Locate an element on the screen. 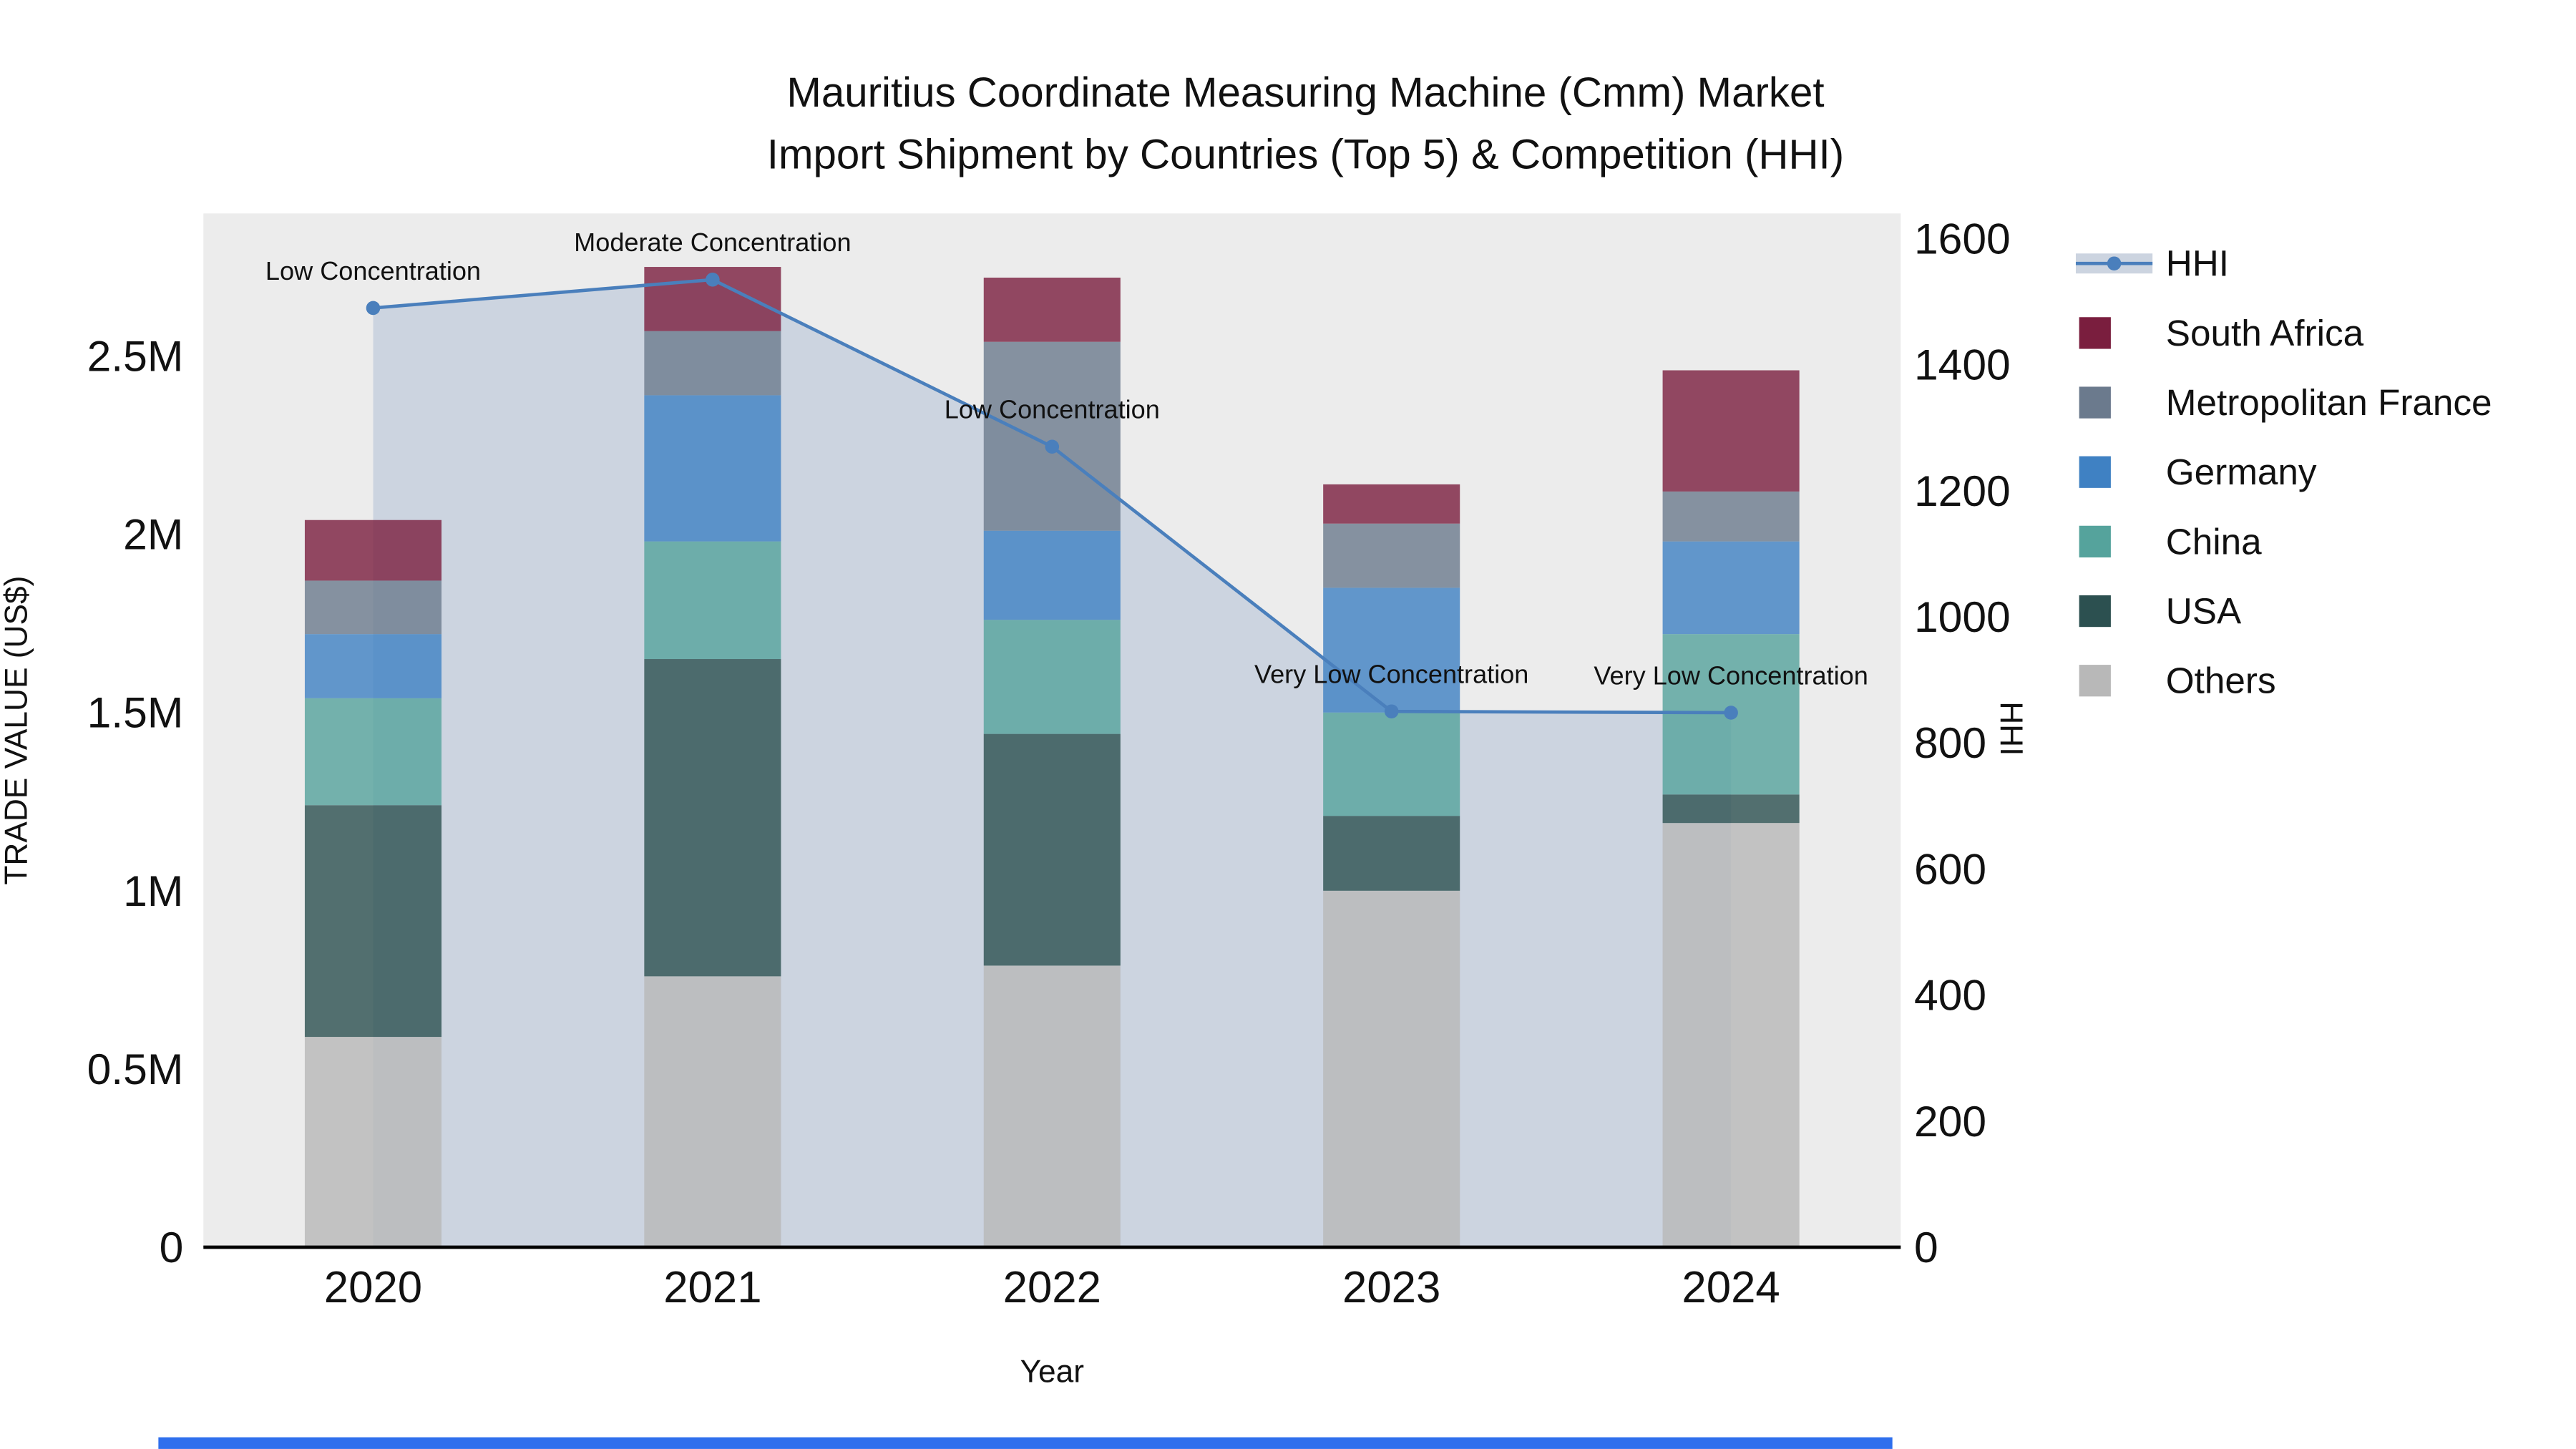 The image size is (2576, 1449). y-right-tick-label: 1400 is located at coordinates (1962, 365).